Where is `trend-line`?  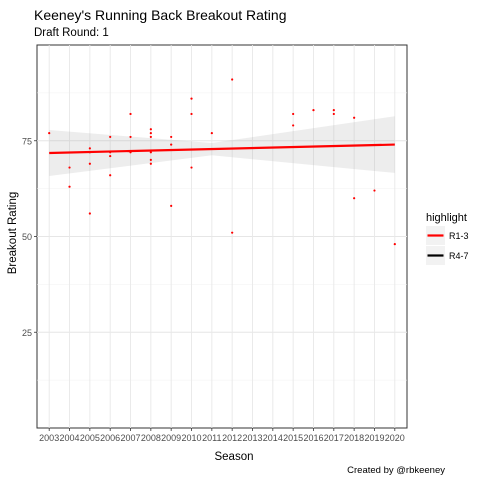
trend-line is located at coordinates (222, 149).